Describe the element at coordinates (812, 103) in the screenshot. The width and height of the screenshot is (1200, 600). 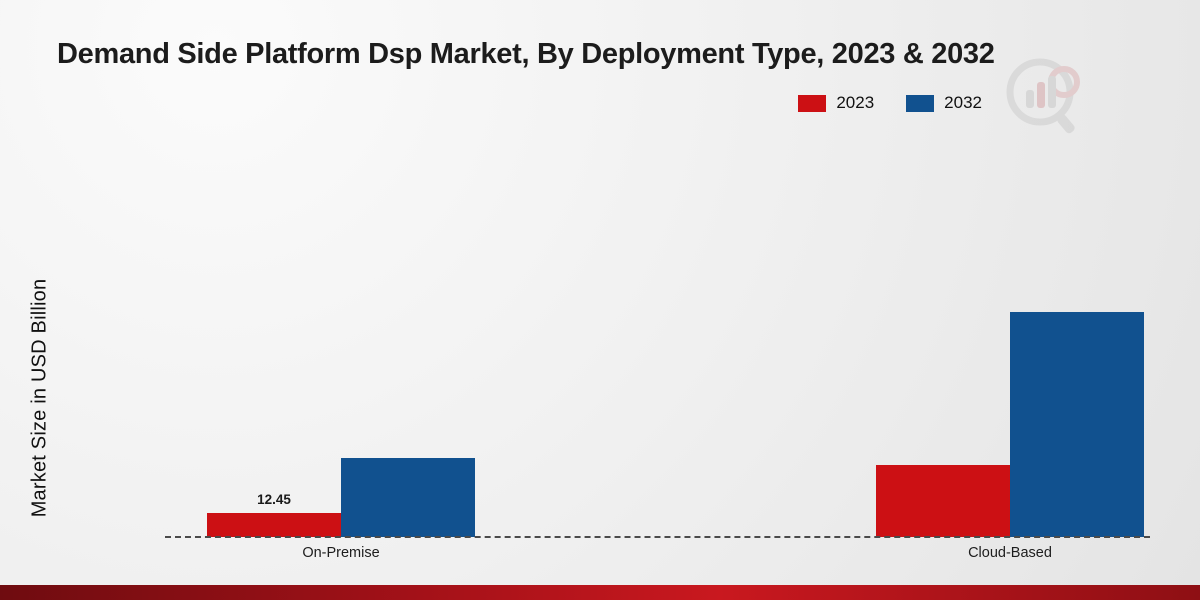
I see `legend-swatch-2023` at that location.